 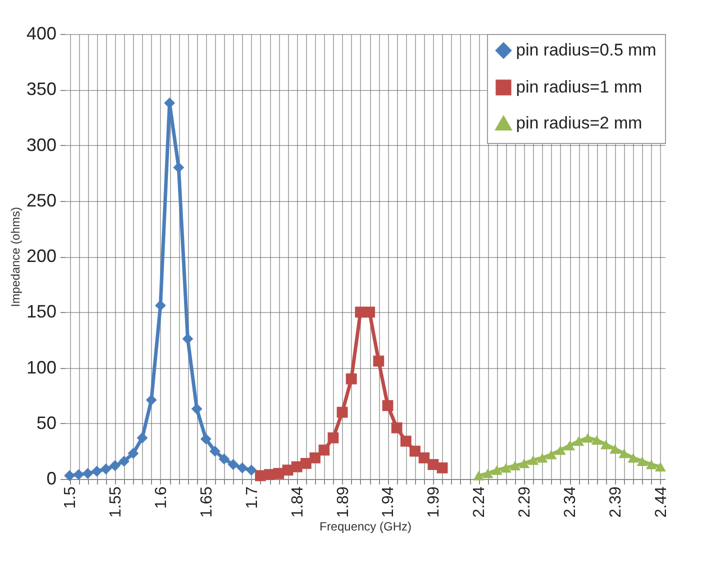 What do you see at coordinates (579, 123) in the screenshot?
I see `legend-label: pin radius=2 mm` at bounding box center [579, 123].